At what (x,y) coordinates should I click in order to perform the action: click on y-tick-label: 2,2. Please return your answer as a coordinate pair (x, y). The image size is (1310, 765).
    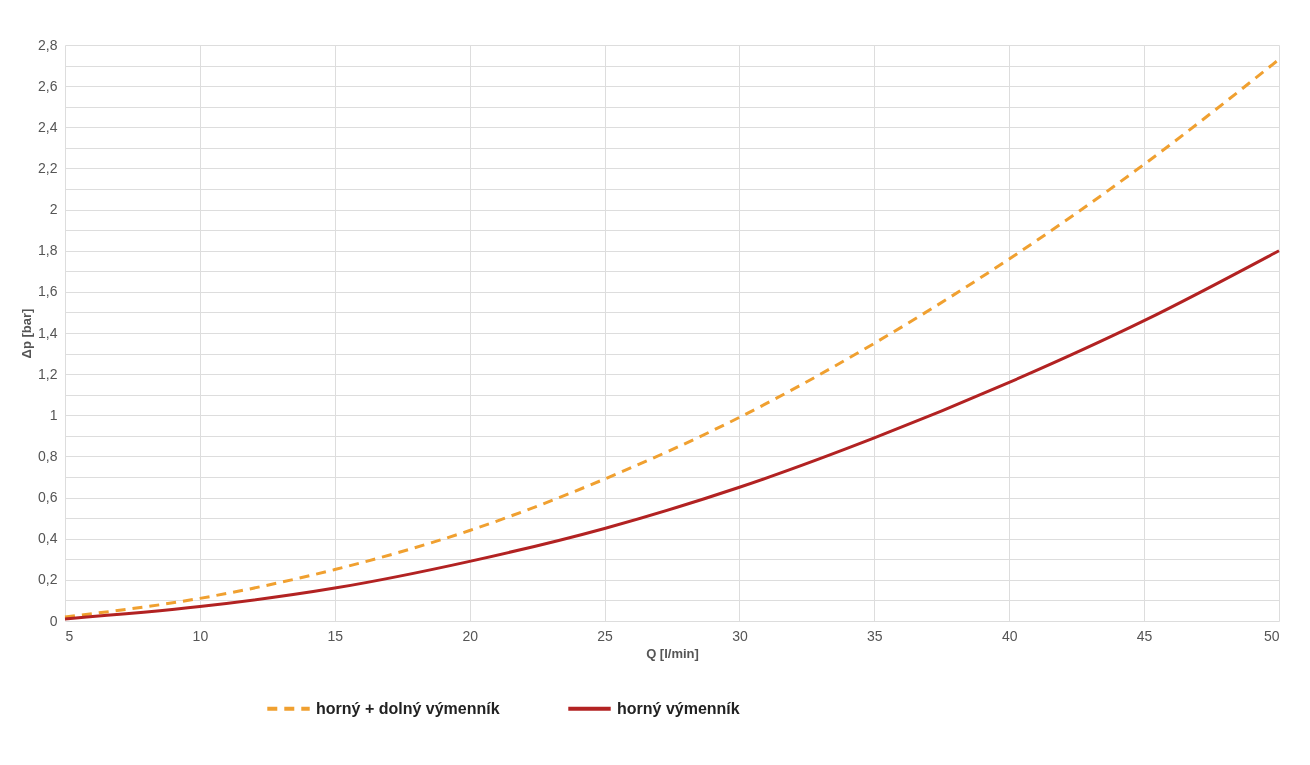
    Looking at the image, I should click on (48, 167).